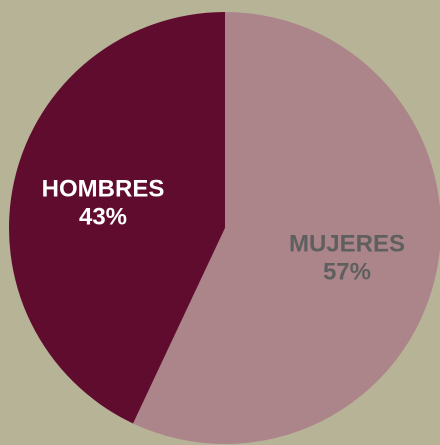 The height and width of the screenshot is (445, 440). What do you see at coordinates (103, 217) in the screenshot?
I see `slice-percent-hombres: 43%` at bounding box center [103, 217].